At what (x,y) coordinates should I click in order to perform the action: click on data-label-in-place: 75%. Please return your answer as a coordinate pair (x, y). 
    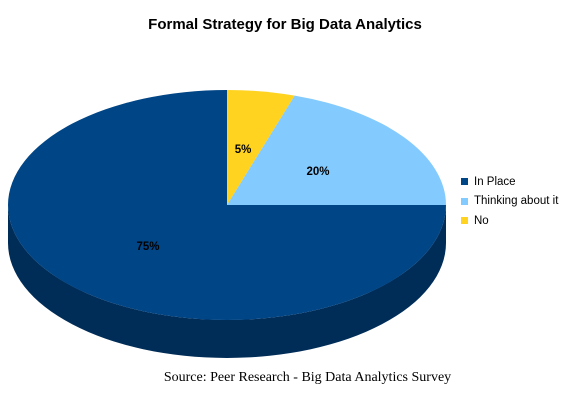
    Looking at the image, I should click on (147, 247).